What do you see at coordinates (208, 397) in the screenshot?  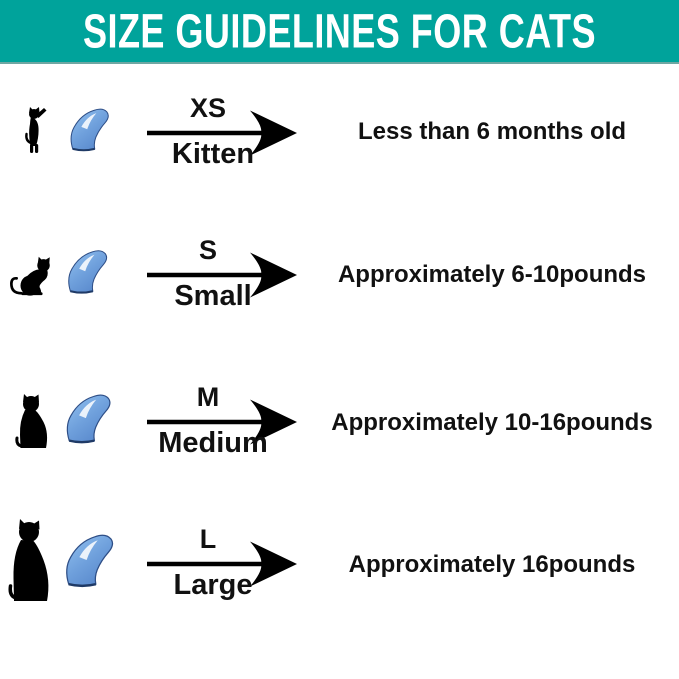 I see `size-code-label: M` at bounding box center [208, 397].